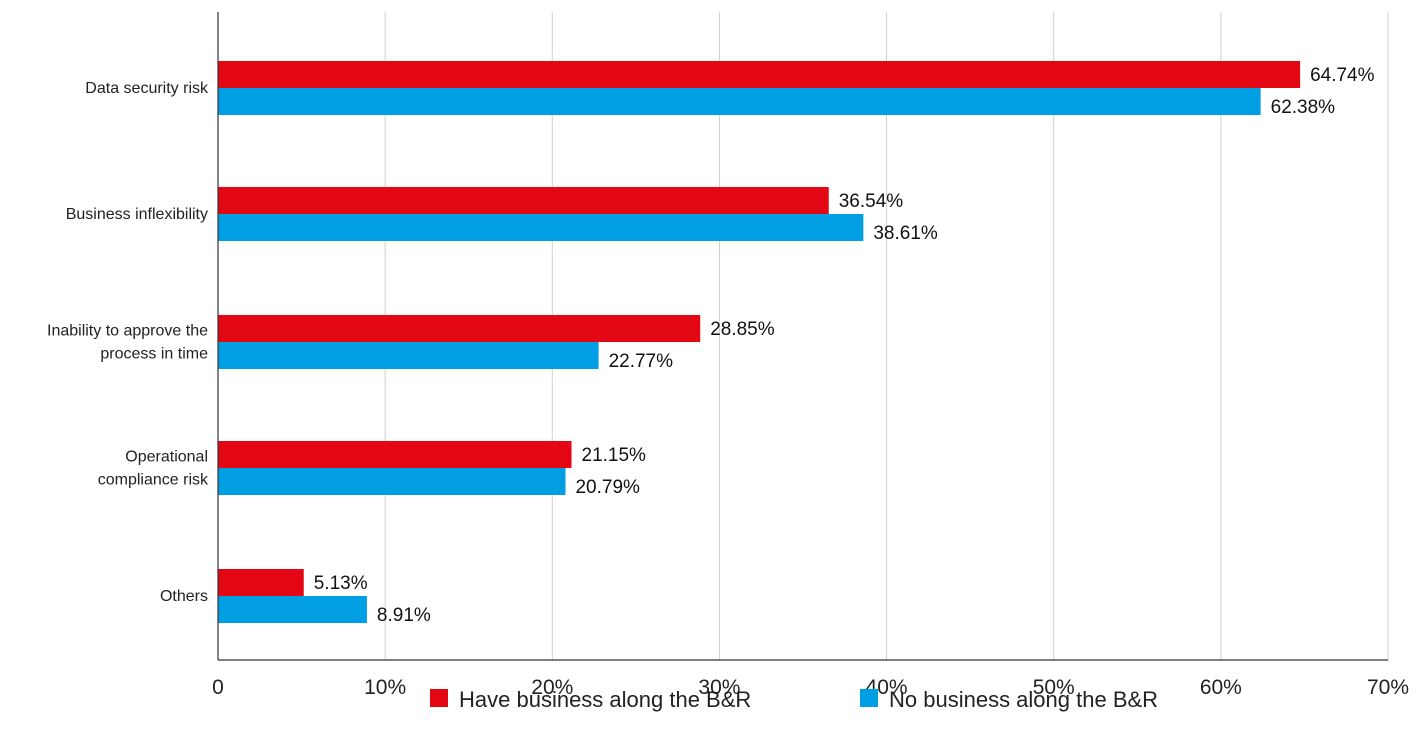 This screenshot has width=1428, height=747. I want to click on x-tick-label-5: 50%, so click(1054, 687).